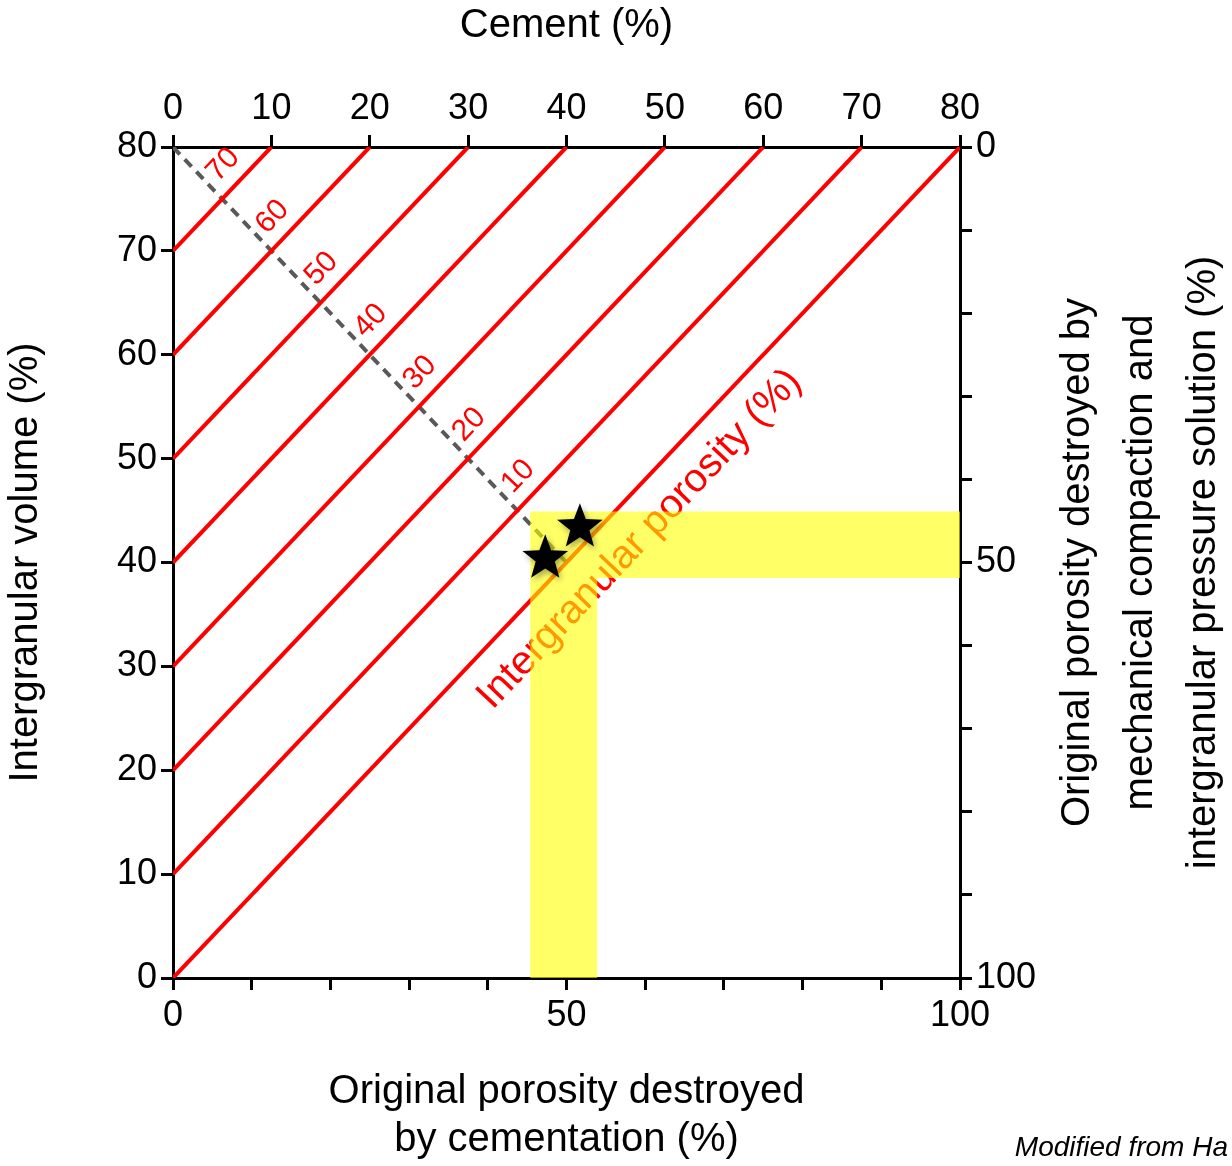 Image resolution: width=1232 pixels, height=1166 pixels. Describe the element at coordinates (136, 560) in the screenshot. I see `y-tick-label: 40` at that location.